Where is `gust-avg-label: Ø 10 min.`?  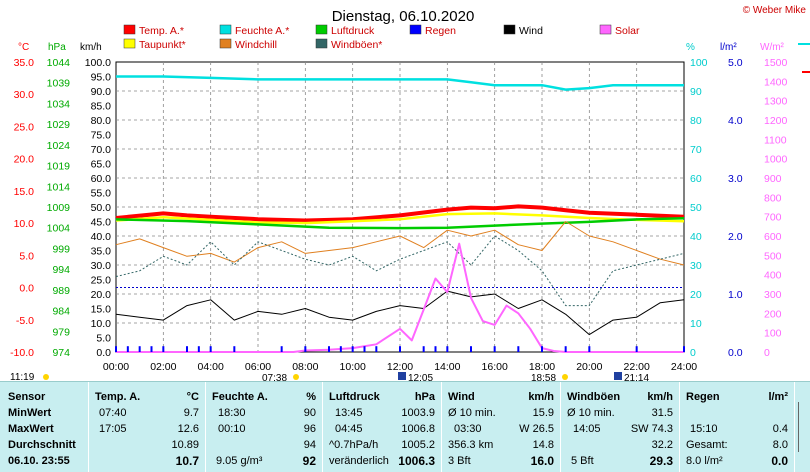 gust-avg-label: Ø 10 min. is located at coordinates (591, 413).